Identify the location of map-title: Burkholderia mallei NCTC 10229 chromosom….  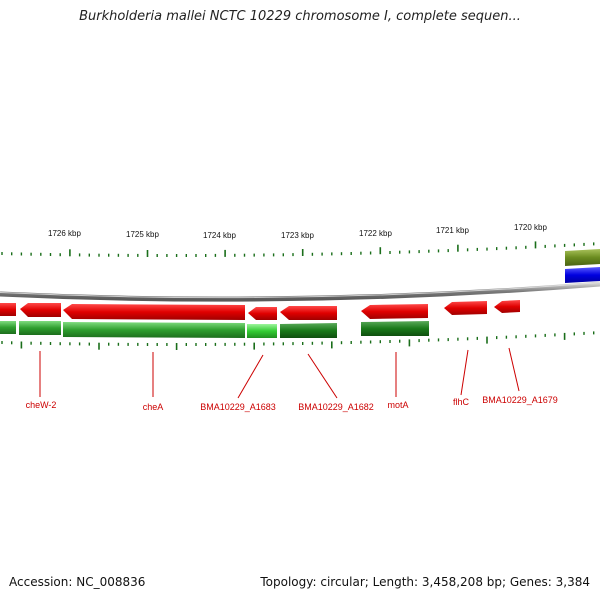
(300, 16).